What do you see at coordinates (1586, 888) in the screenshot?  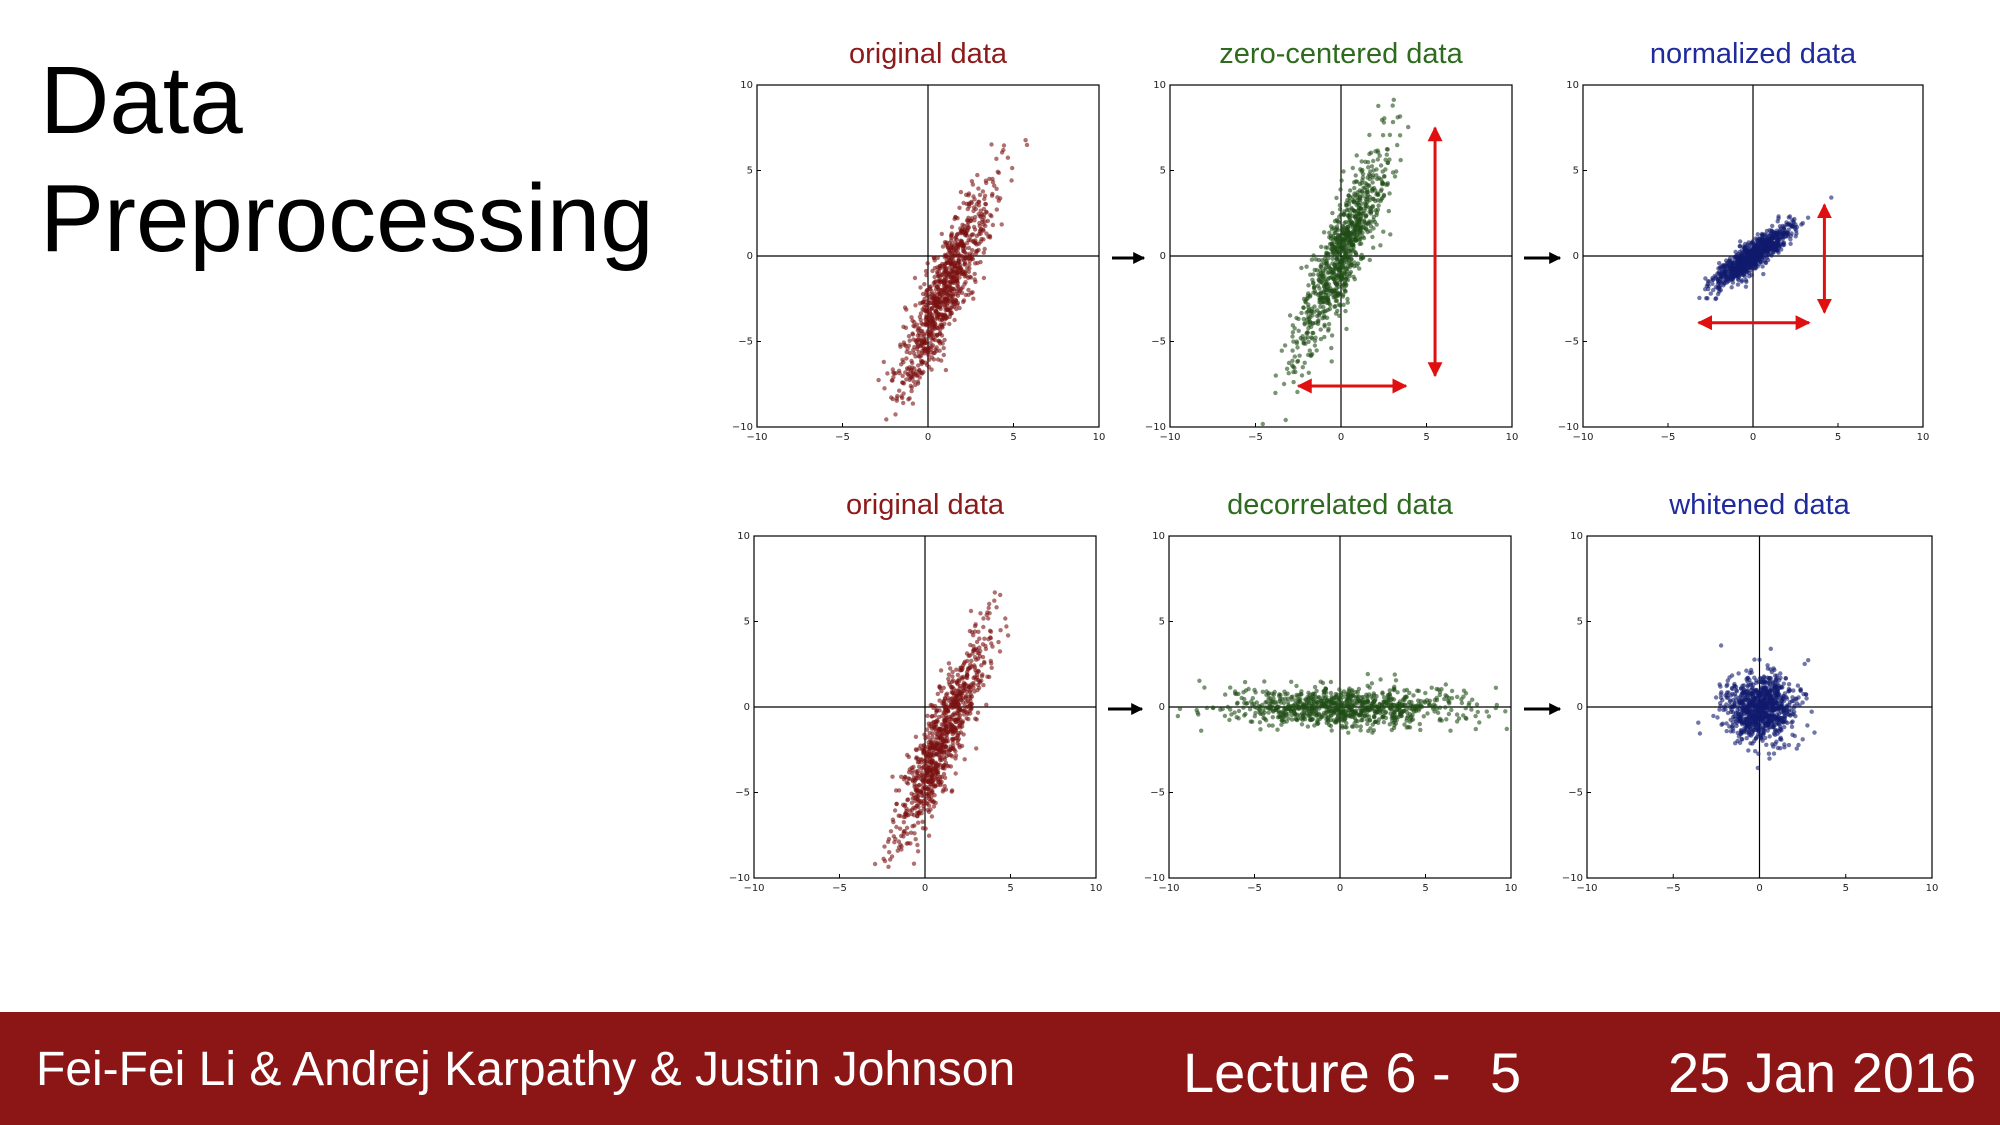 I see `x-tick-label: −10` at bounding box center [1586, 888].